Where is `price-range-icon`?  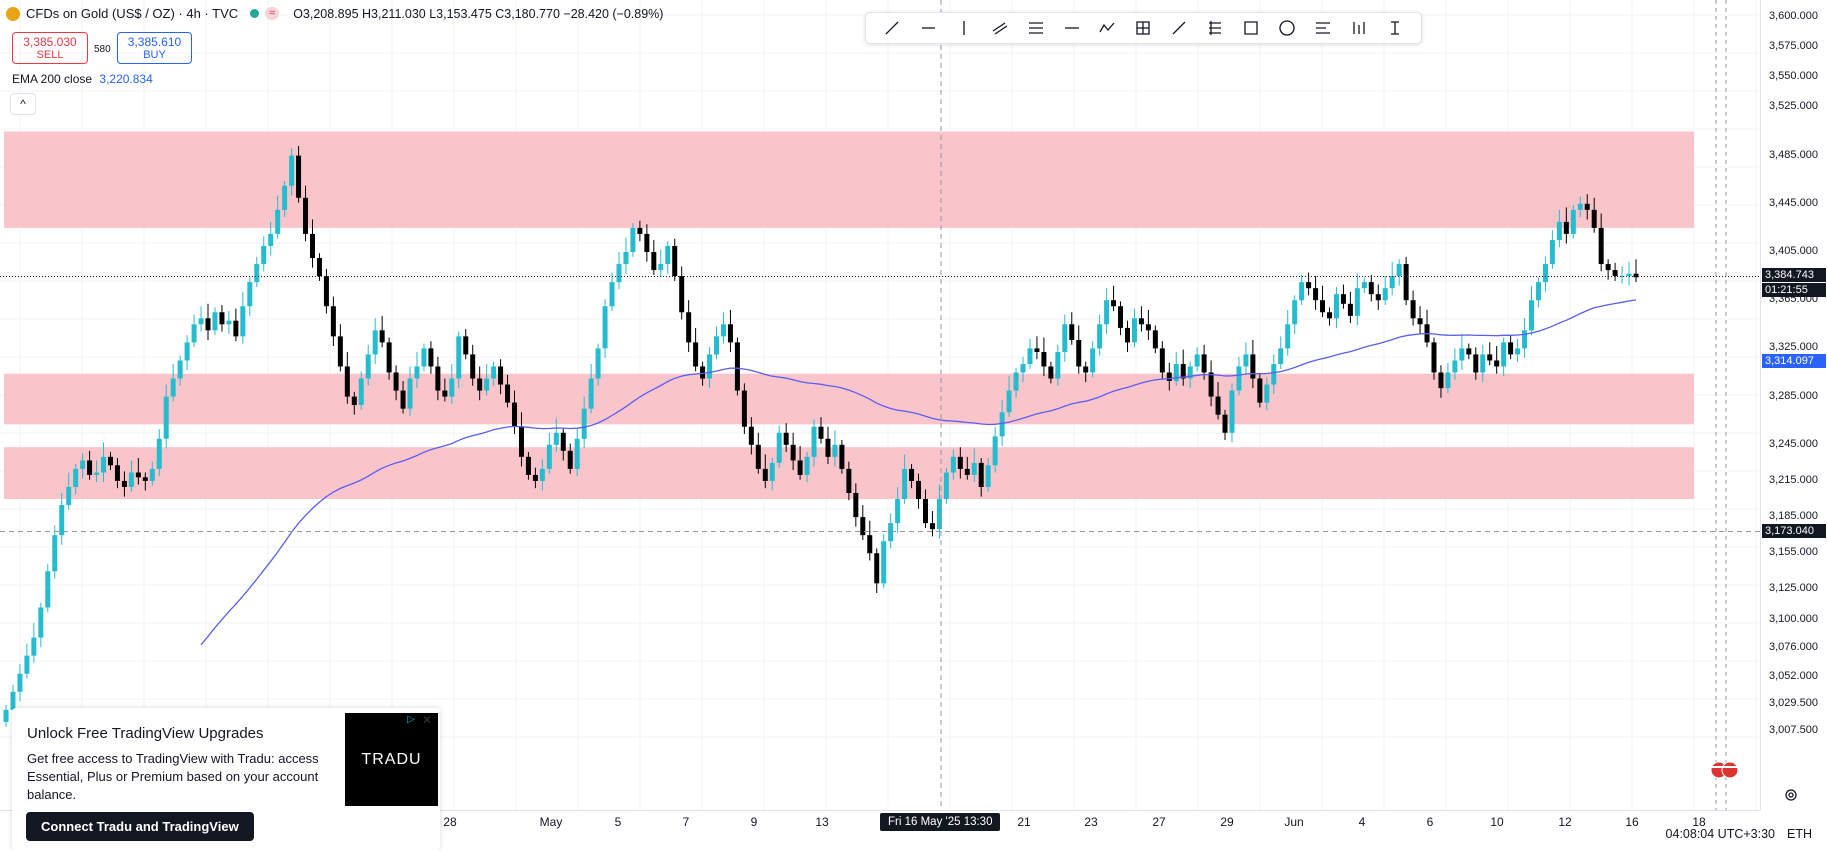 price-range-icon is located at coordinates (1394, 28).